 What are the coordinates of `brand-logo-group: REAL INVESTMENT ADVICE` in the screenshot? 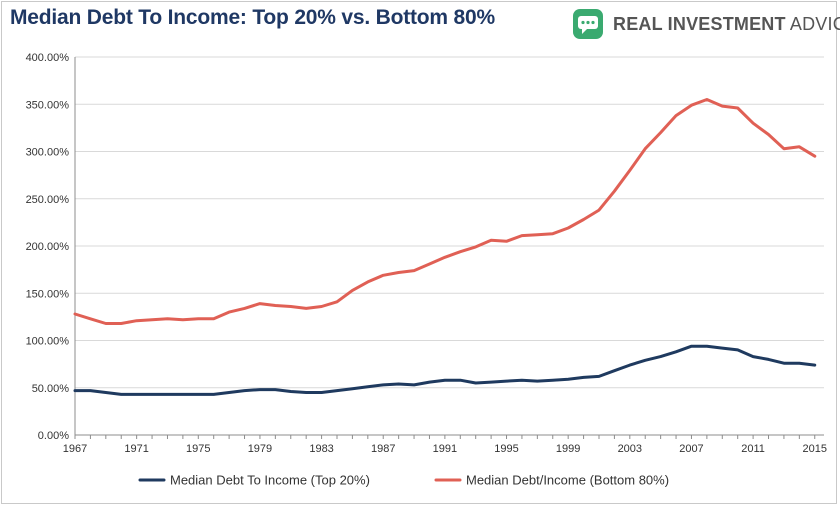 It's located at (705, 24).